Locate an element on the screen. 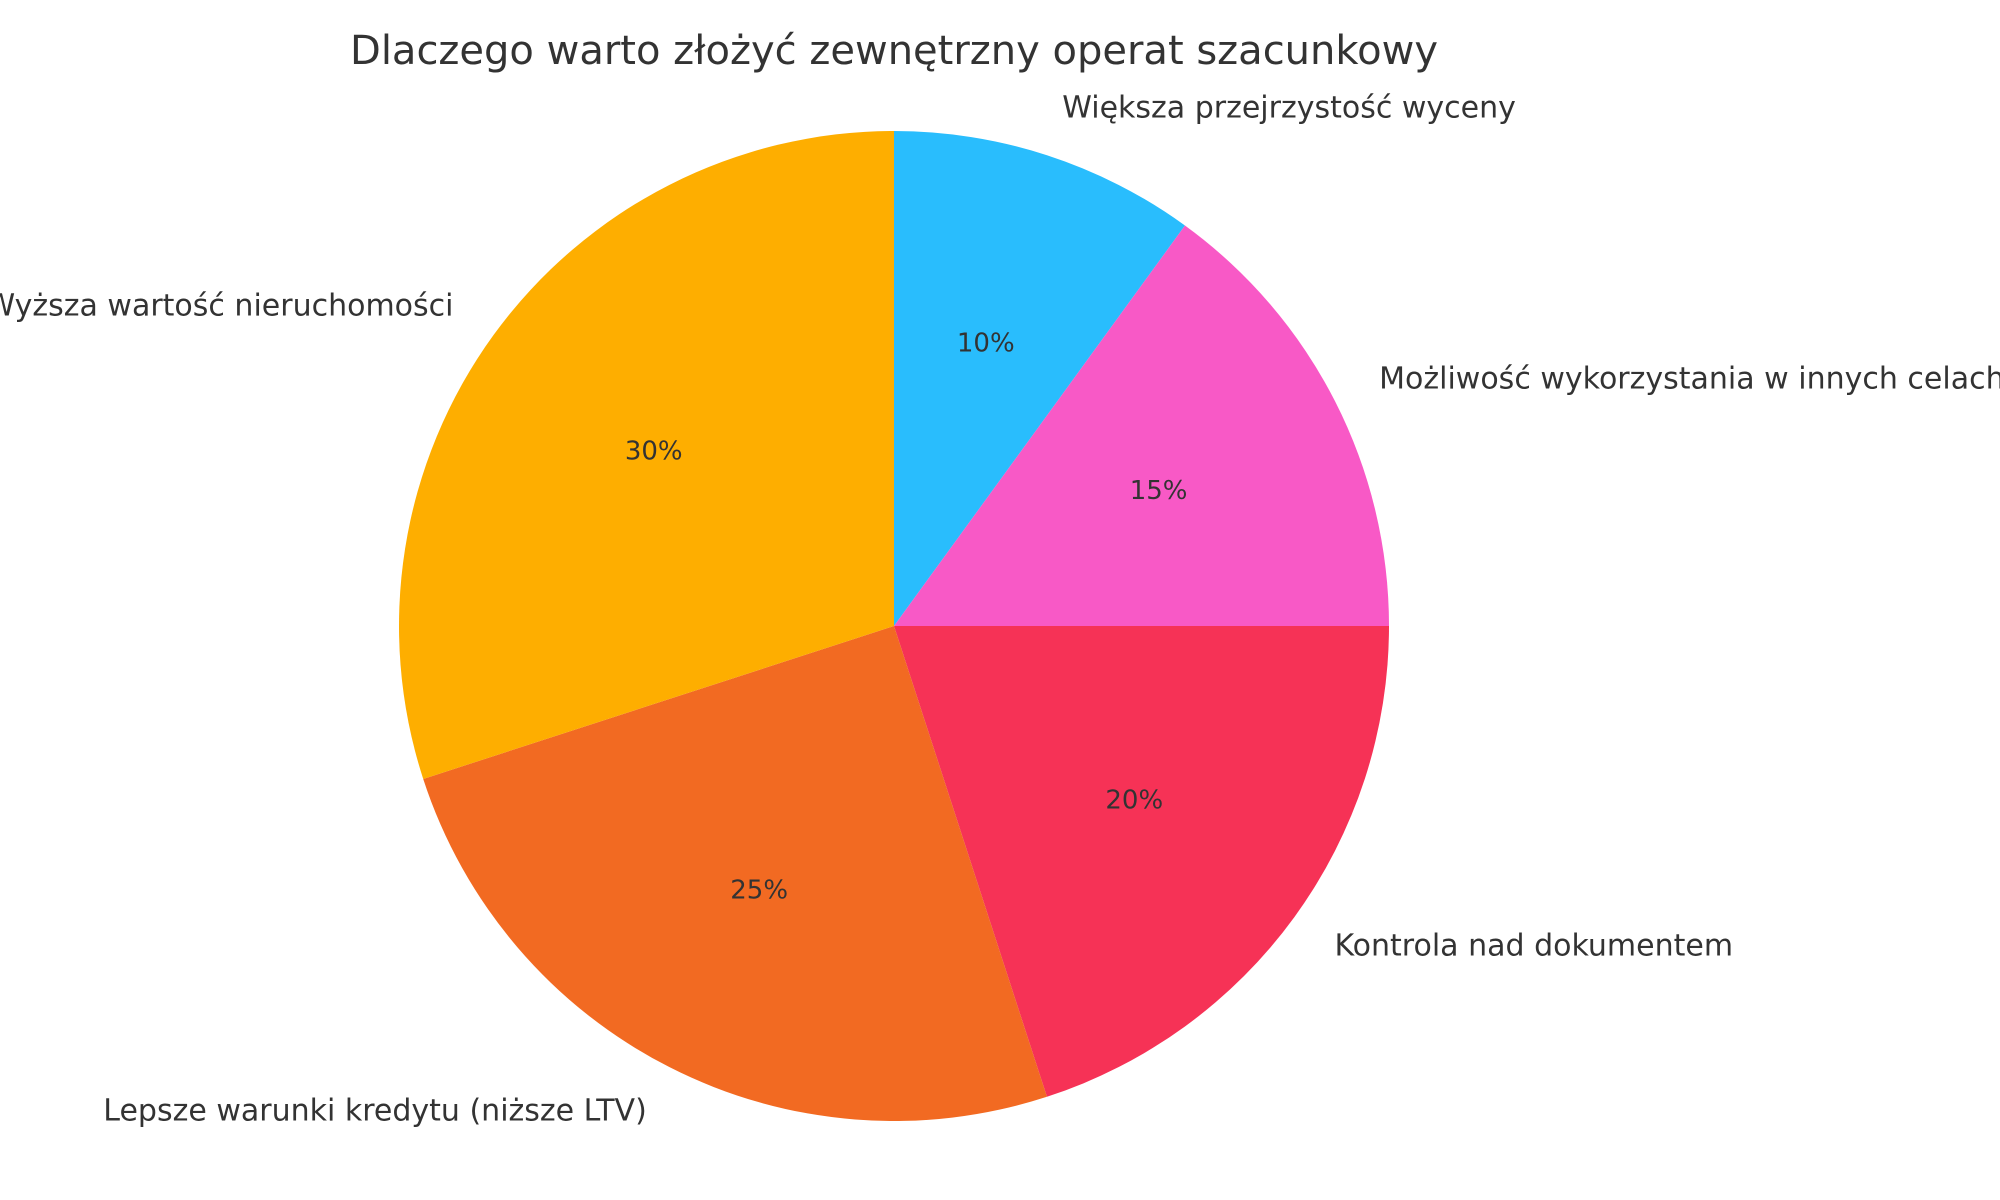 The width and height of the screenshot is (2000, 1200). pie-slice-mozliwosc-wykorzystania-w-innych-celach is located at coordinates (1141, 425).